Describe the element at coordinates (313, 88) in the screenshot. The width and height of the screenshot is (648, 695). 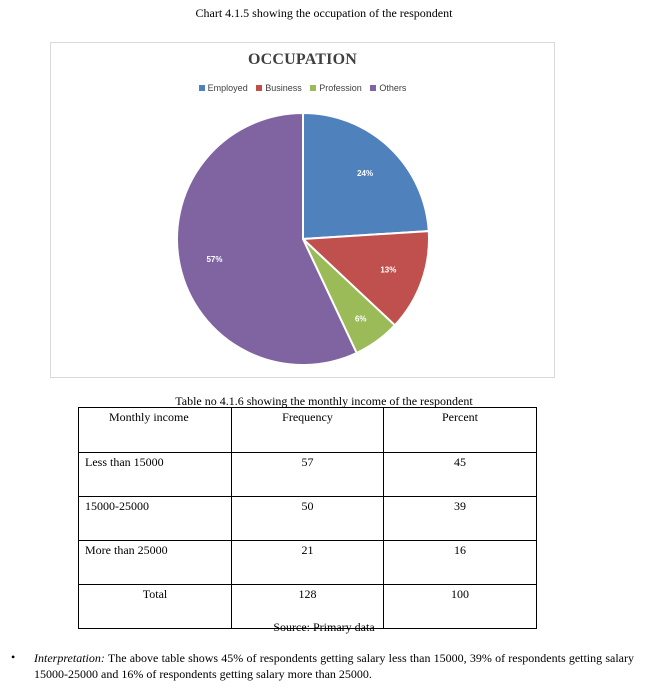
I see `legend-swatch-profession` at that location.